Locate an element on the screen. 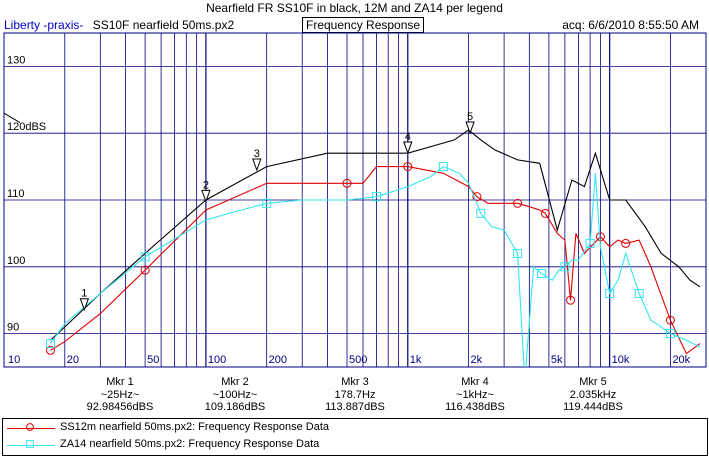  marker-readout: Mkr 2 ~100Hz~ 109.186dBS is located at coordinates (235, 395).